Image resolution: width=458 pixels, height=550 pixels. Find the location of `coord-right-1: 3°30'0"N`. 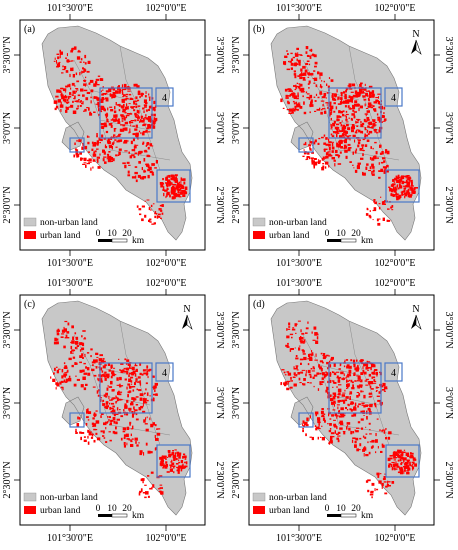

coord-right-1: 3°30'0"N is located at coordinates (448, 329).